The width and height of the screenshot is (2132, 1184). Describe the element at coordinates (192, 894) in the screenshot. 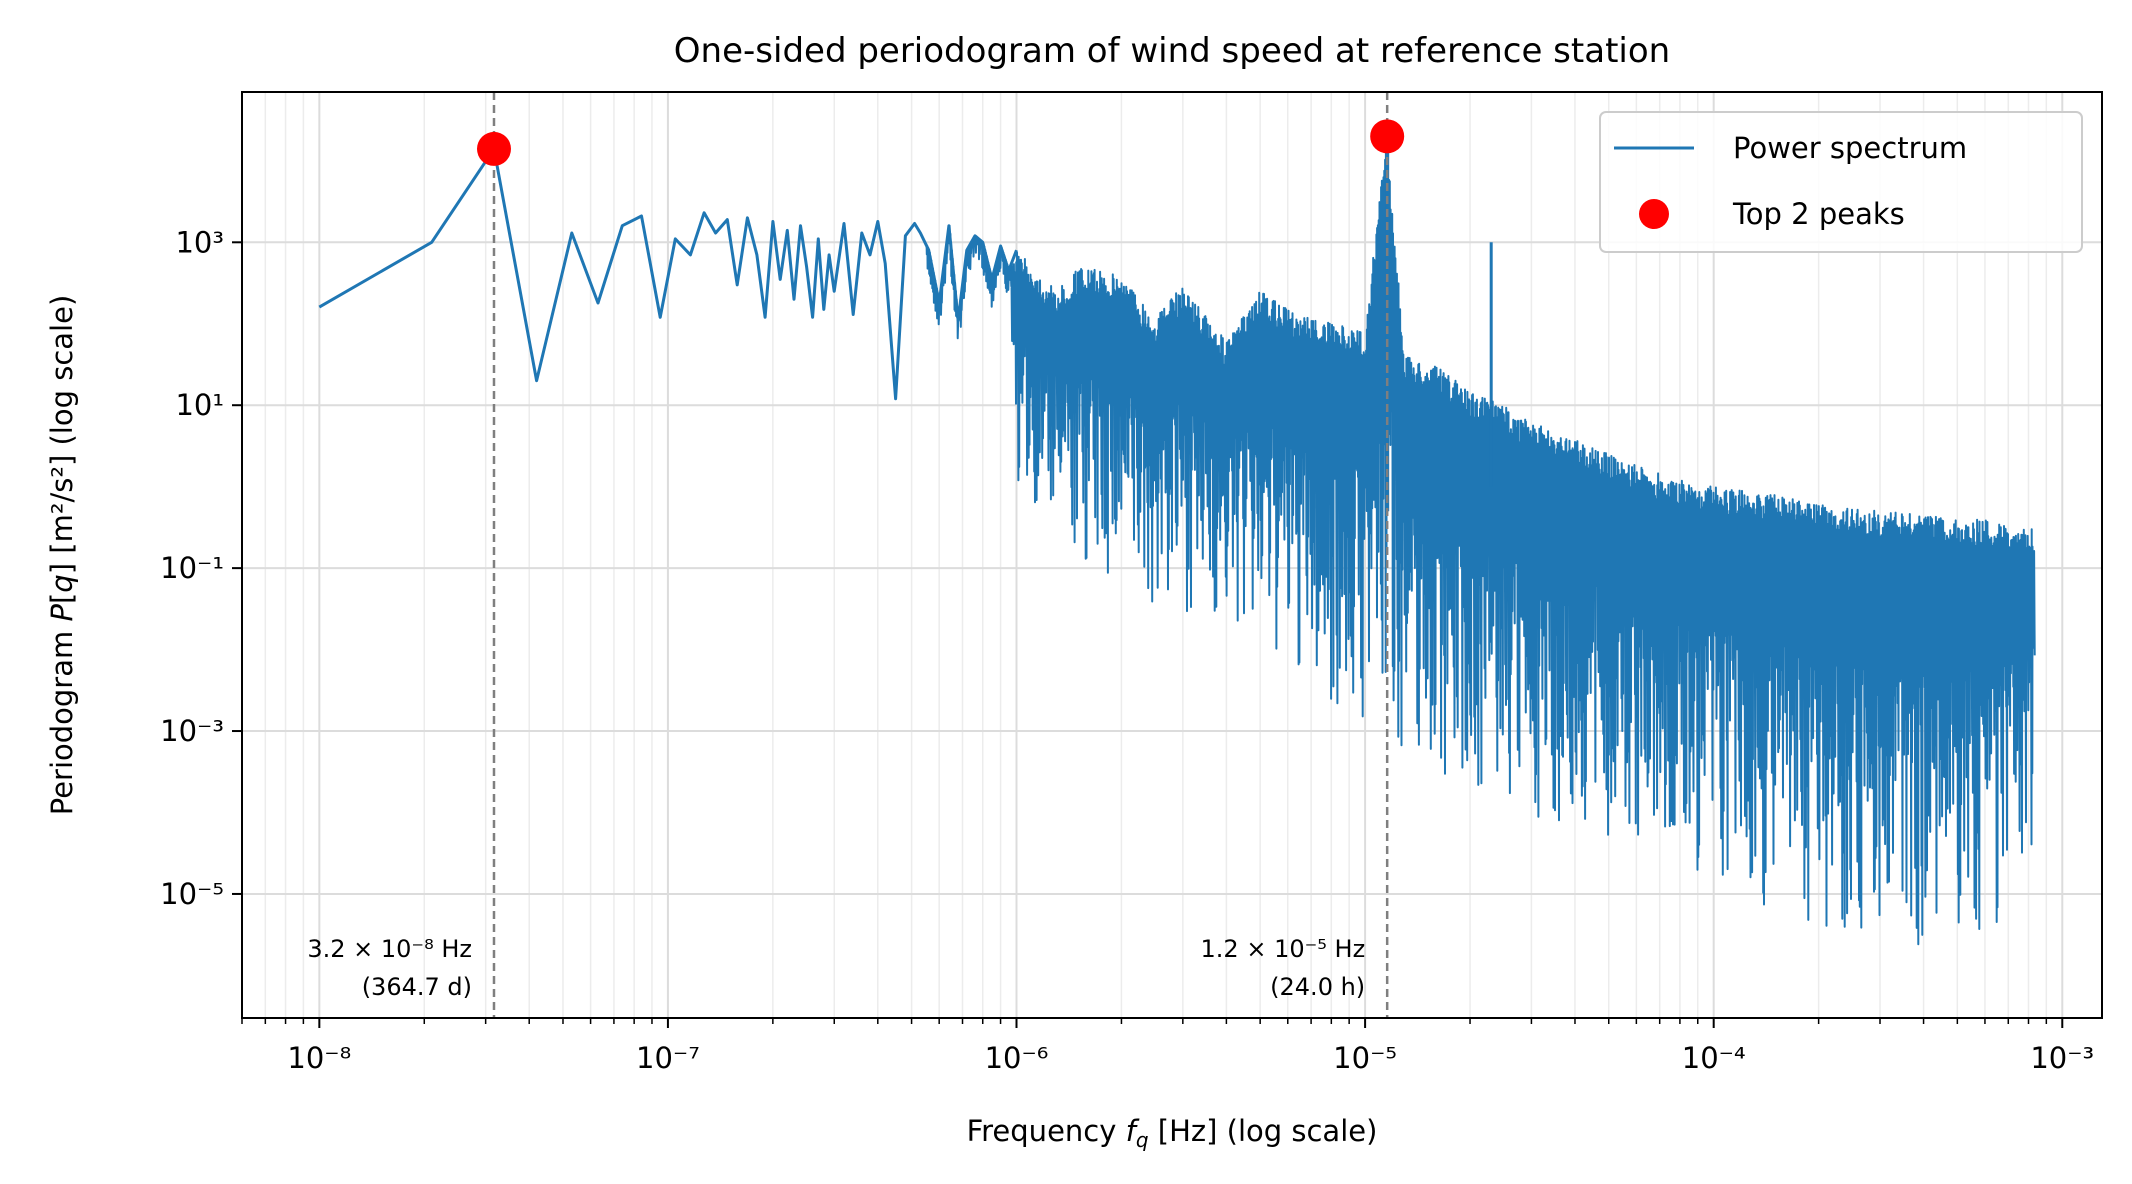

I see `y-tick-label: 10⁻⁵` at that location.